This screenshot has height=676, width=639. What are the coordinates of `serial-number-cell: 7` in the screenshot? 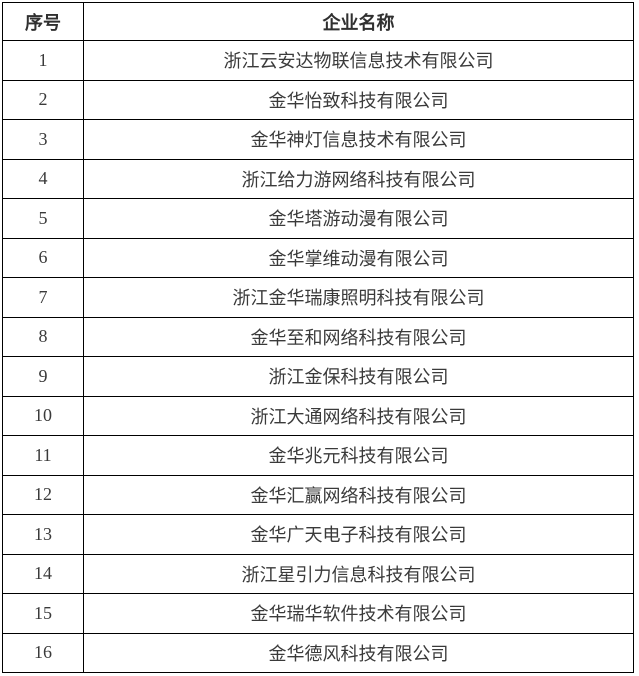 It's located at (43, 297).